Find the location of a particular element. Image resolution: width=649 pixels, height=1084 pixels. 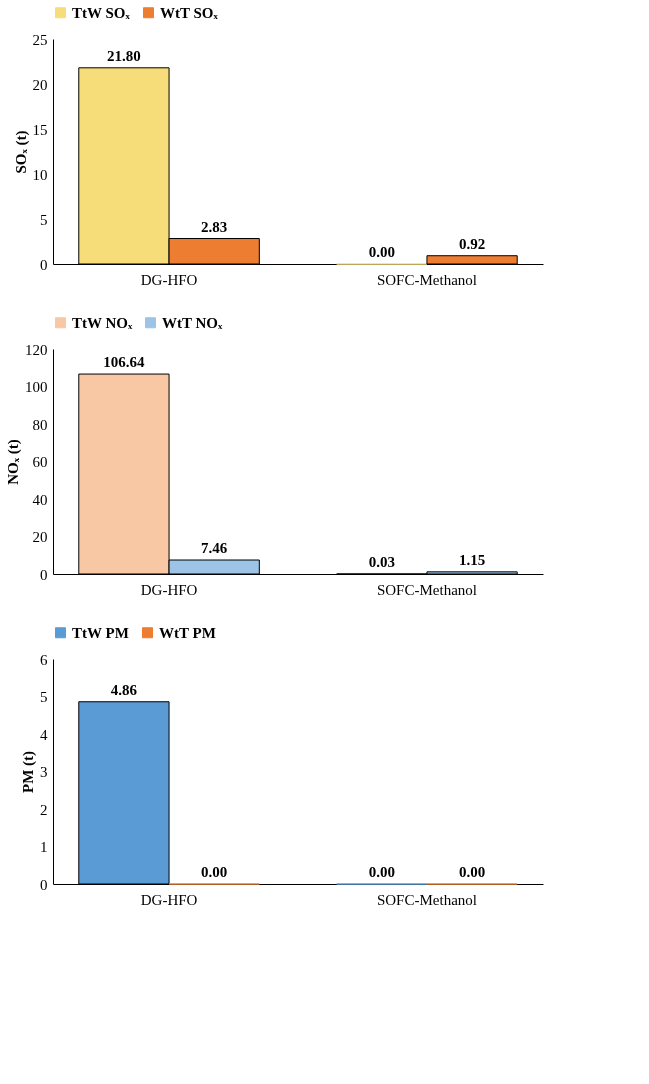

legend-label: TtW PM is located at coordinates (100, 632).